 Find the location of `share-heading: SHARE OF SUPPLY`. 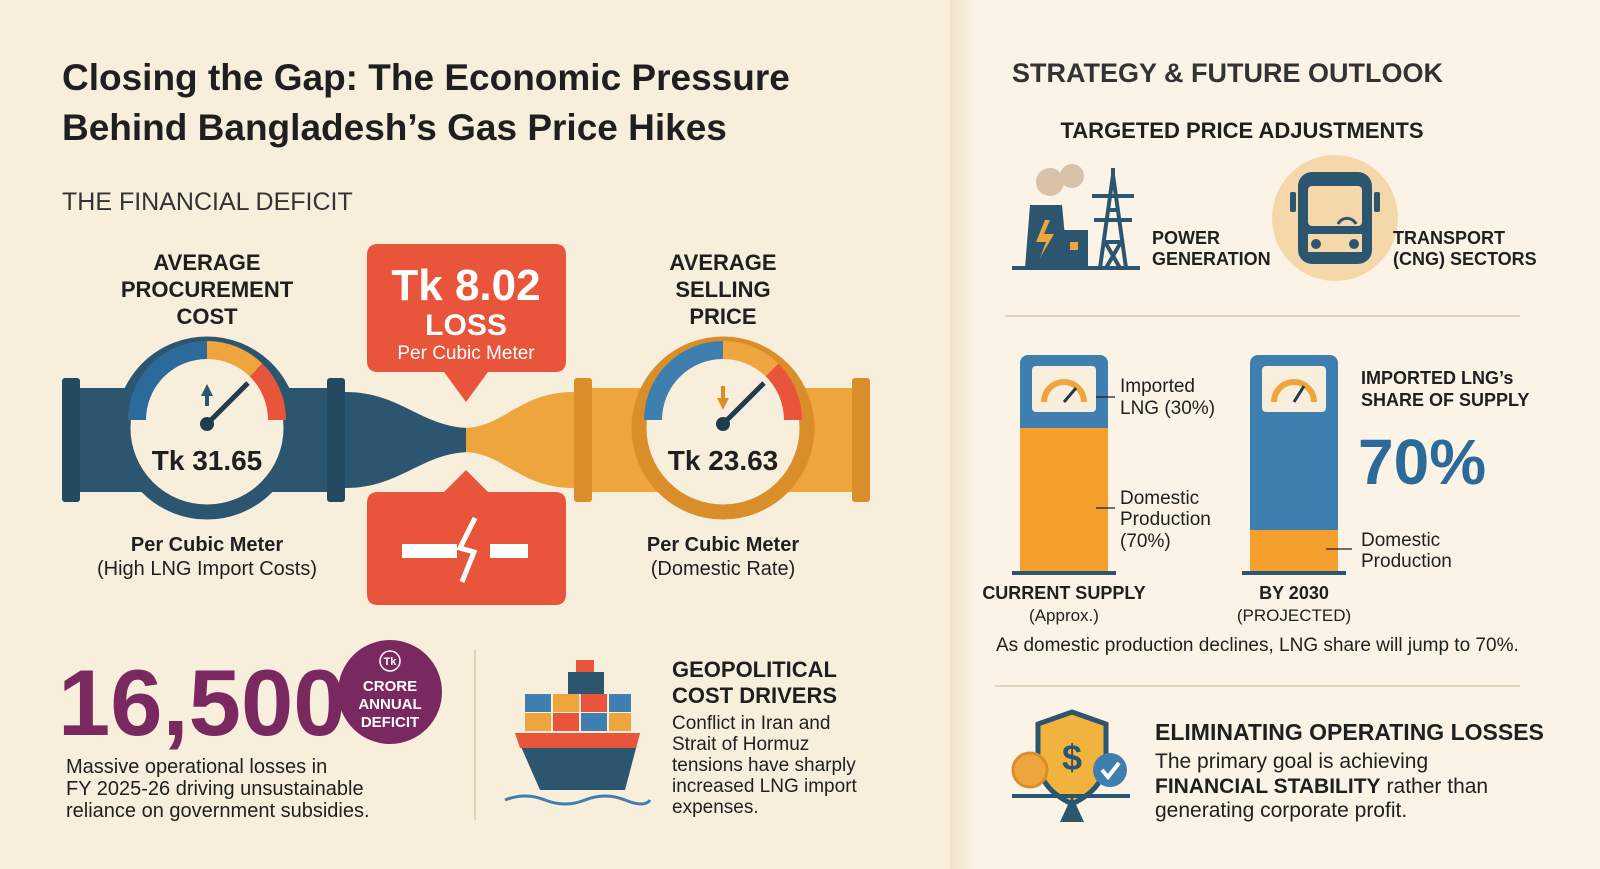

share-heading: SHARE OF SUPPLY is located at coordinates (1445, 400).